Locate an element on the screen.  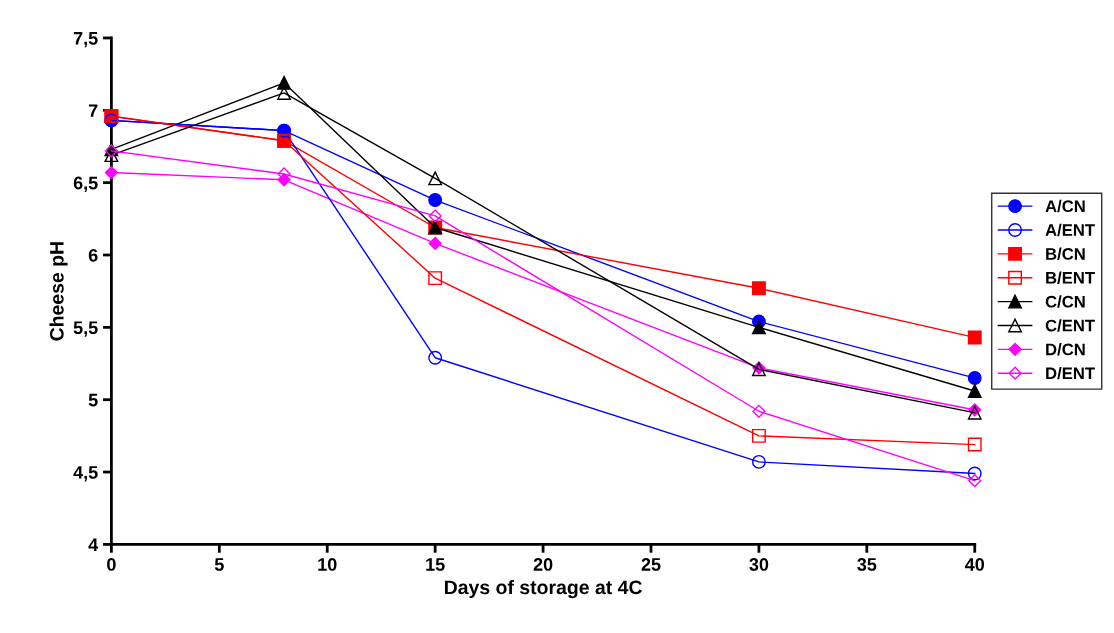
legend-label: D/CN is located at coordinates (1065, 349).